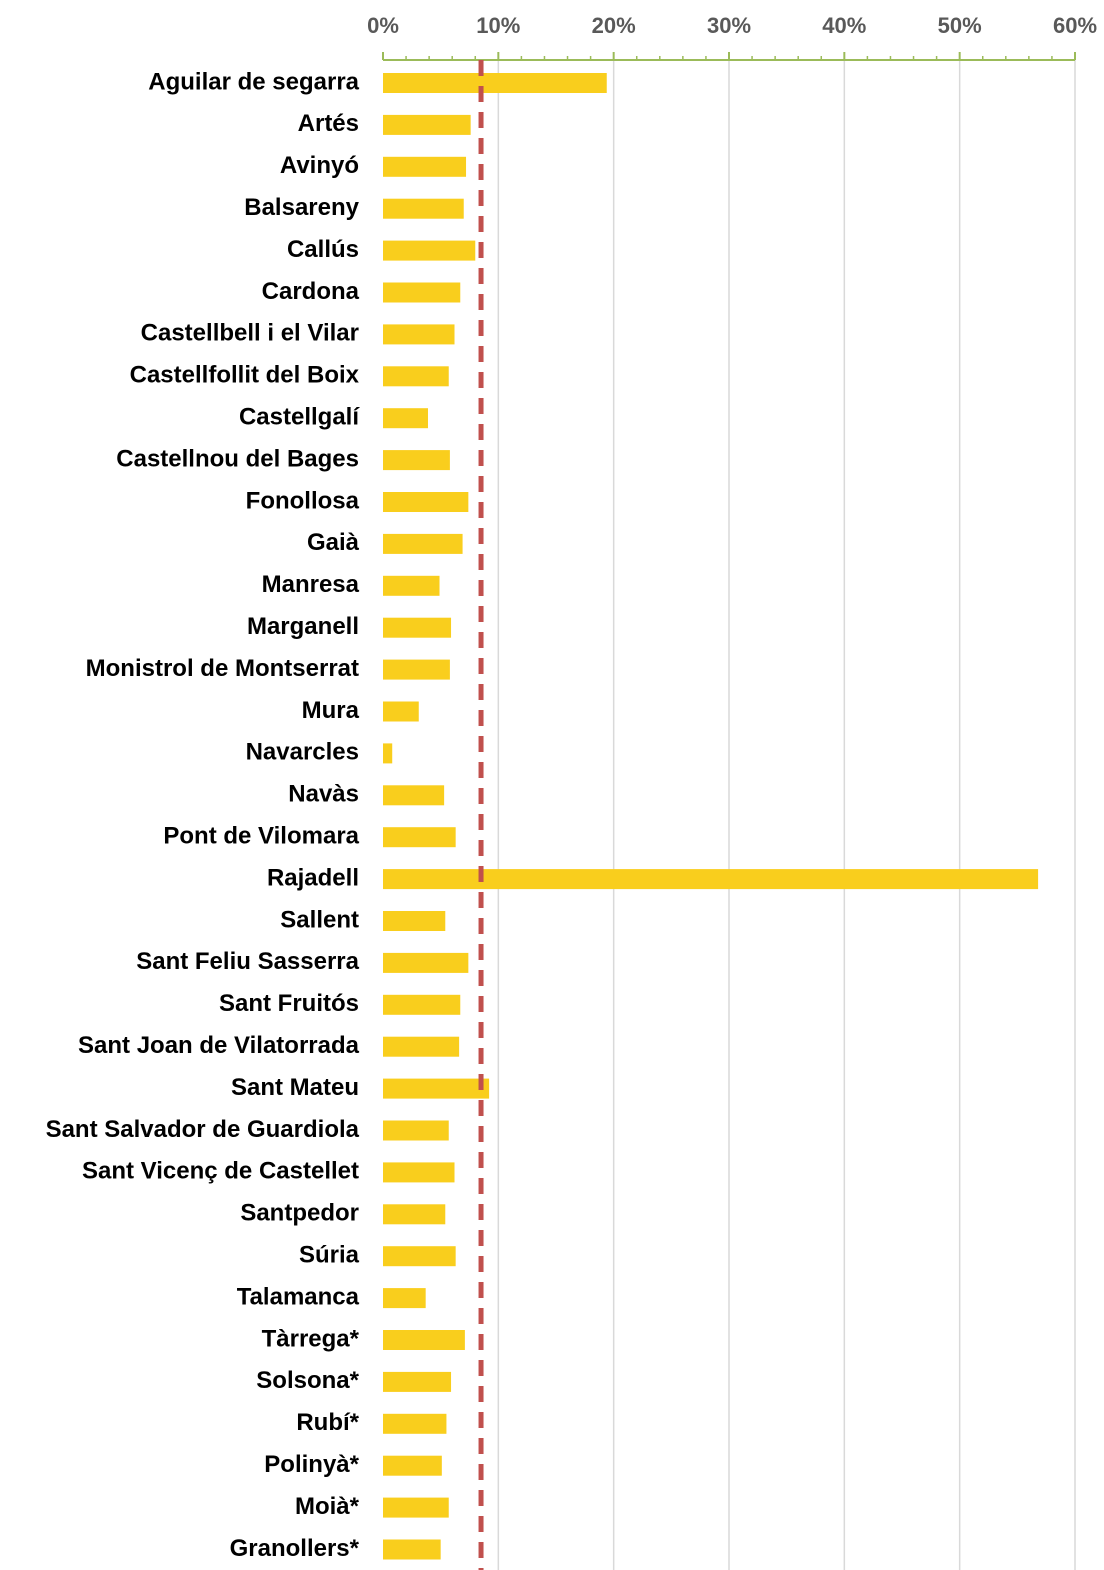 Image resolution: width=1104 pixels, height=1570 pixels. I want to click on y-tick-label: Monistrol de Montserrat, so click(222, 668).